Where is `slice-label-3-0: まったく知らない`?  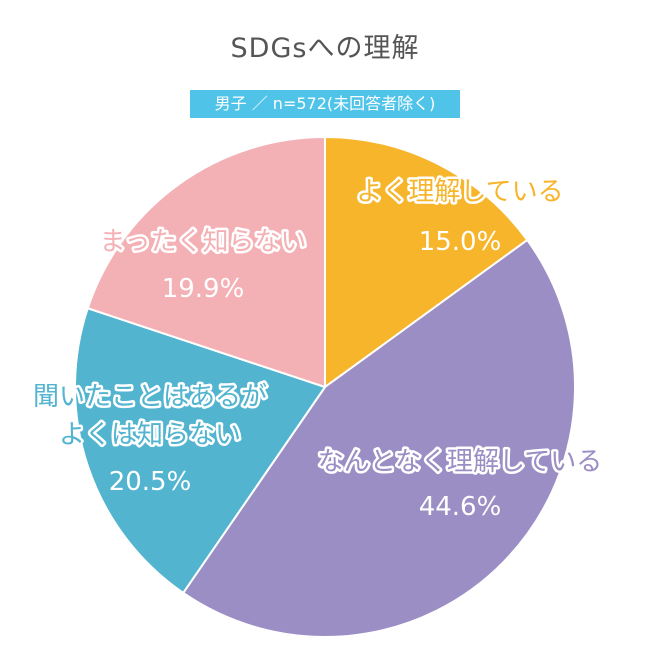 slice-label-3-0: まったく知らない is located at coordinates (203, 242).